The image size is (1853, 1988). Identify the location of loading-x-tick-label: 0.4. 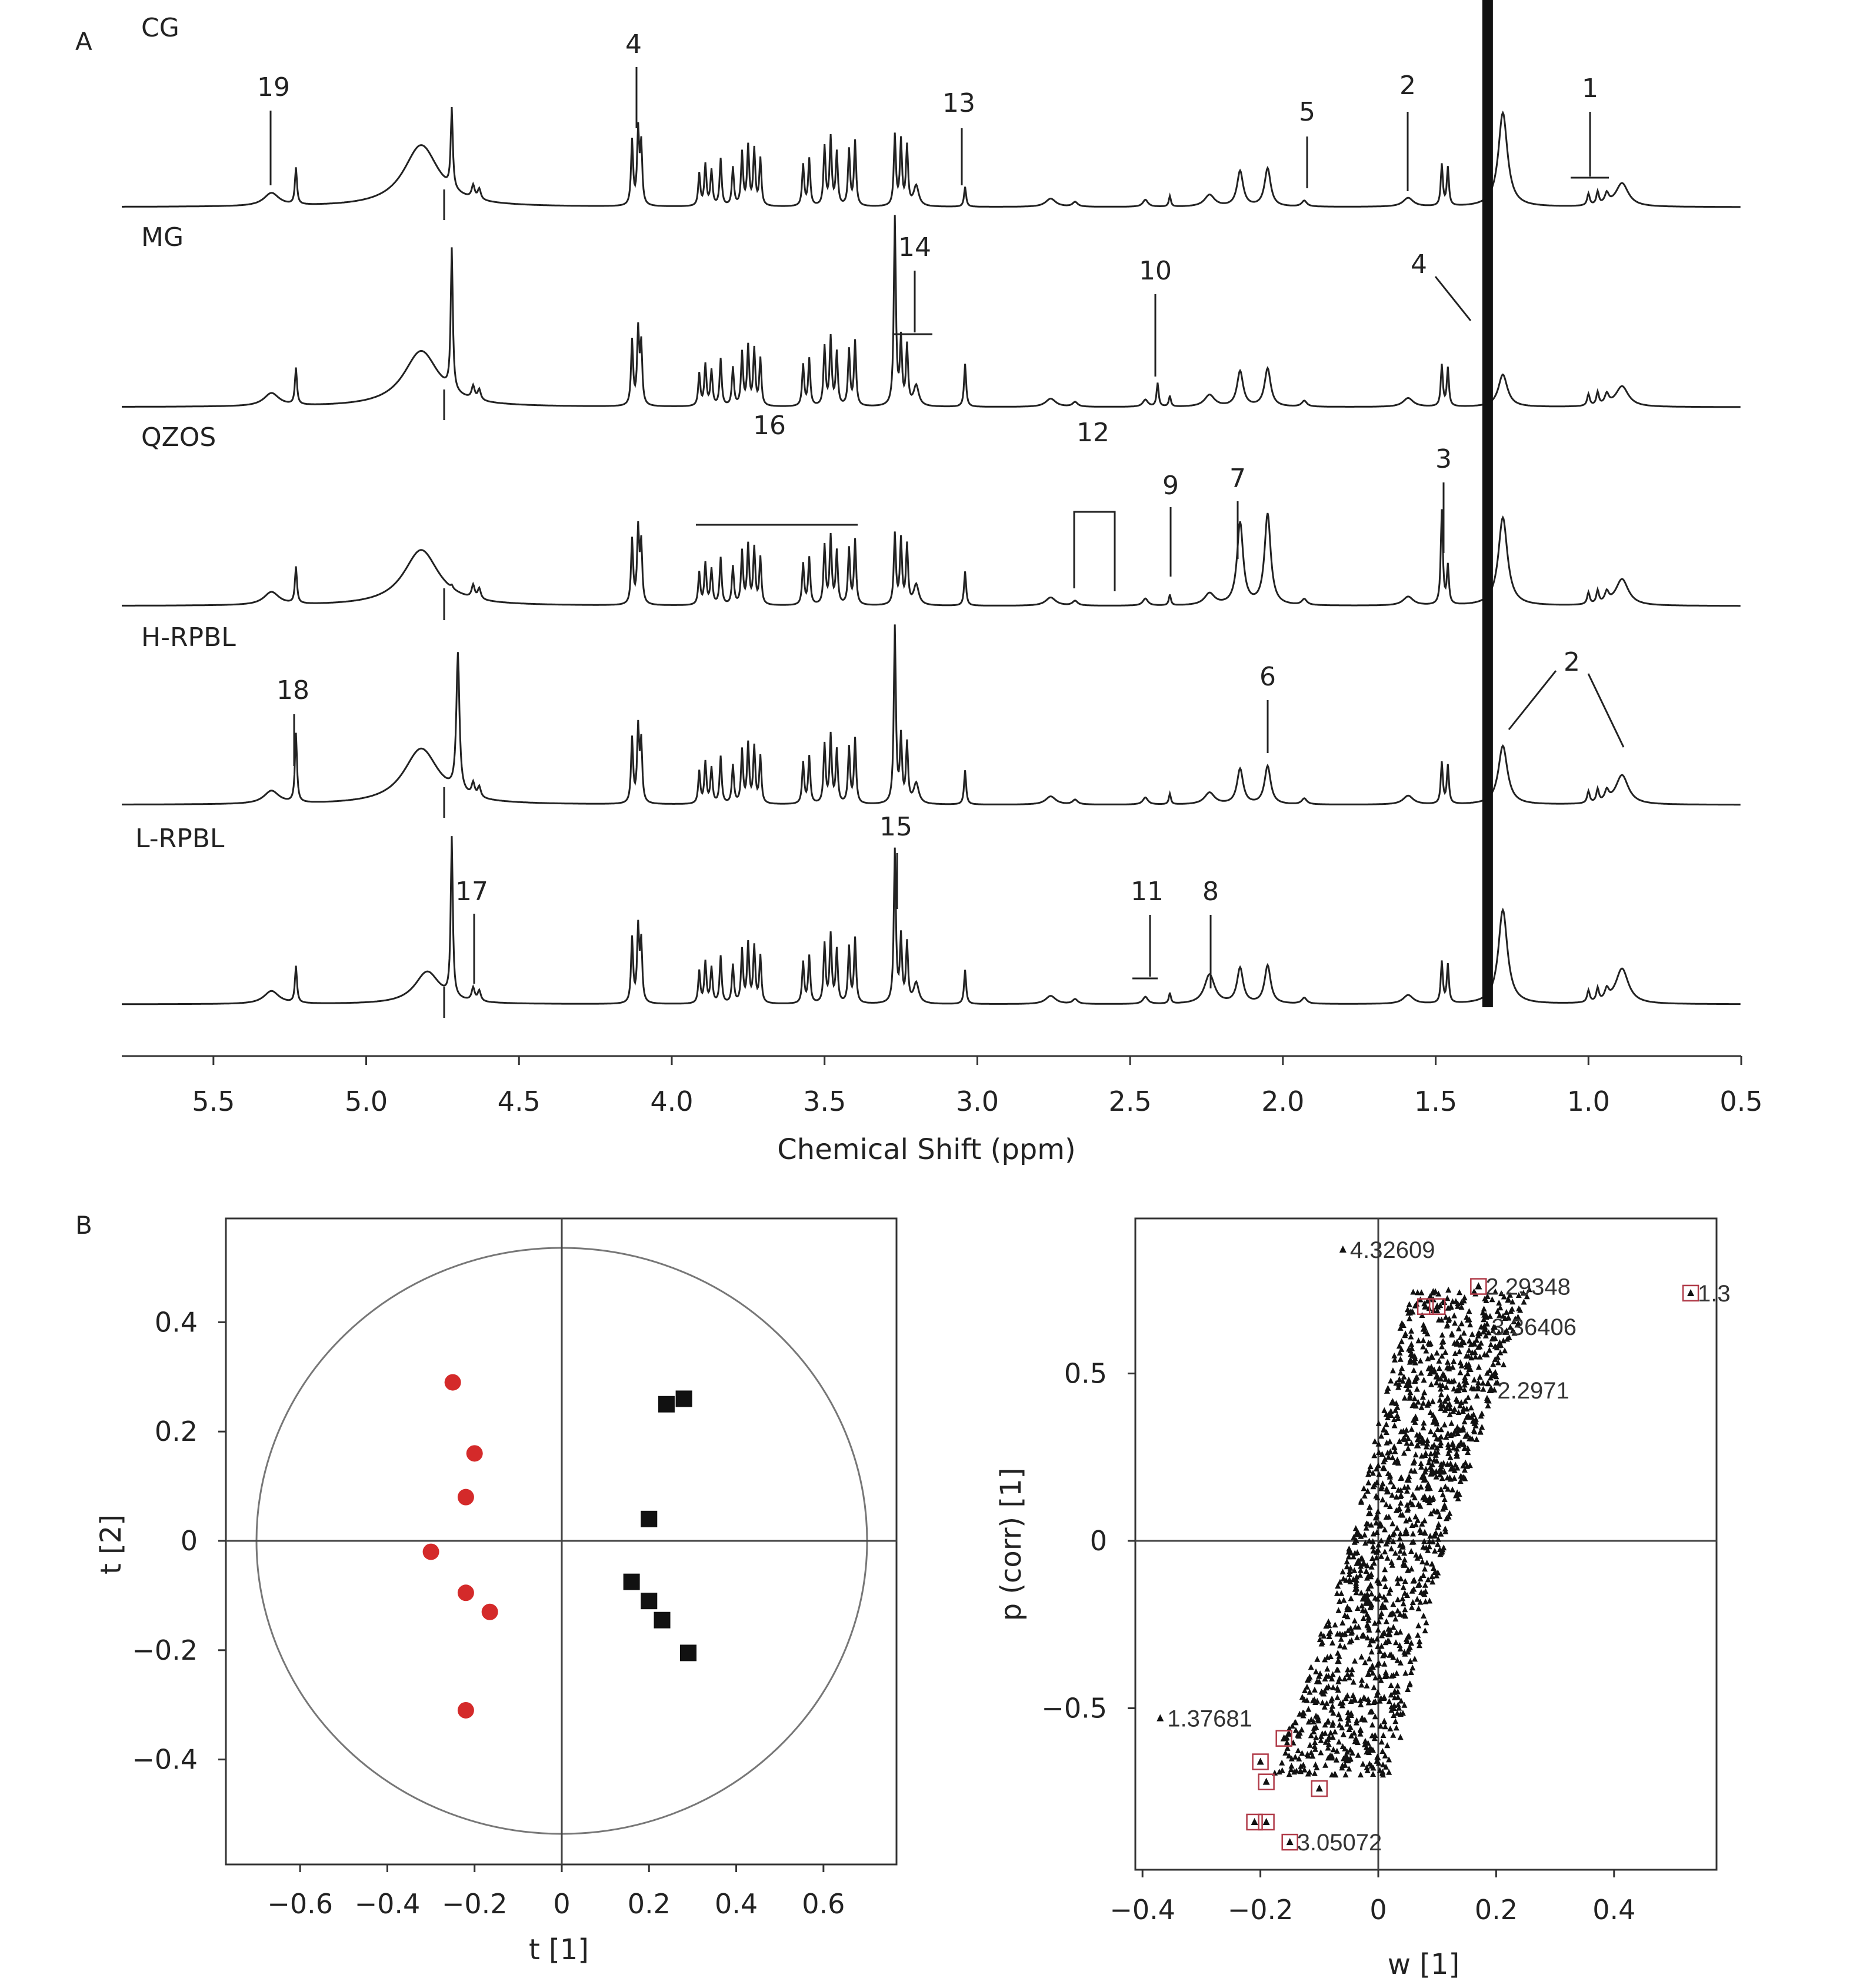
(1613, 1910).